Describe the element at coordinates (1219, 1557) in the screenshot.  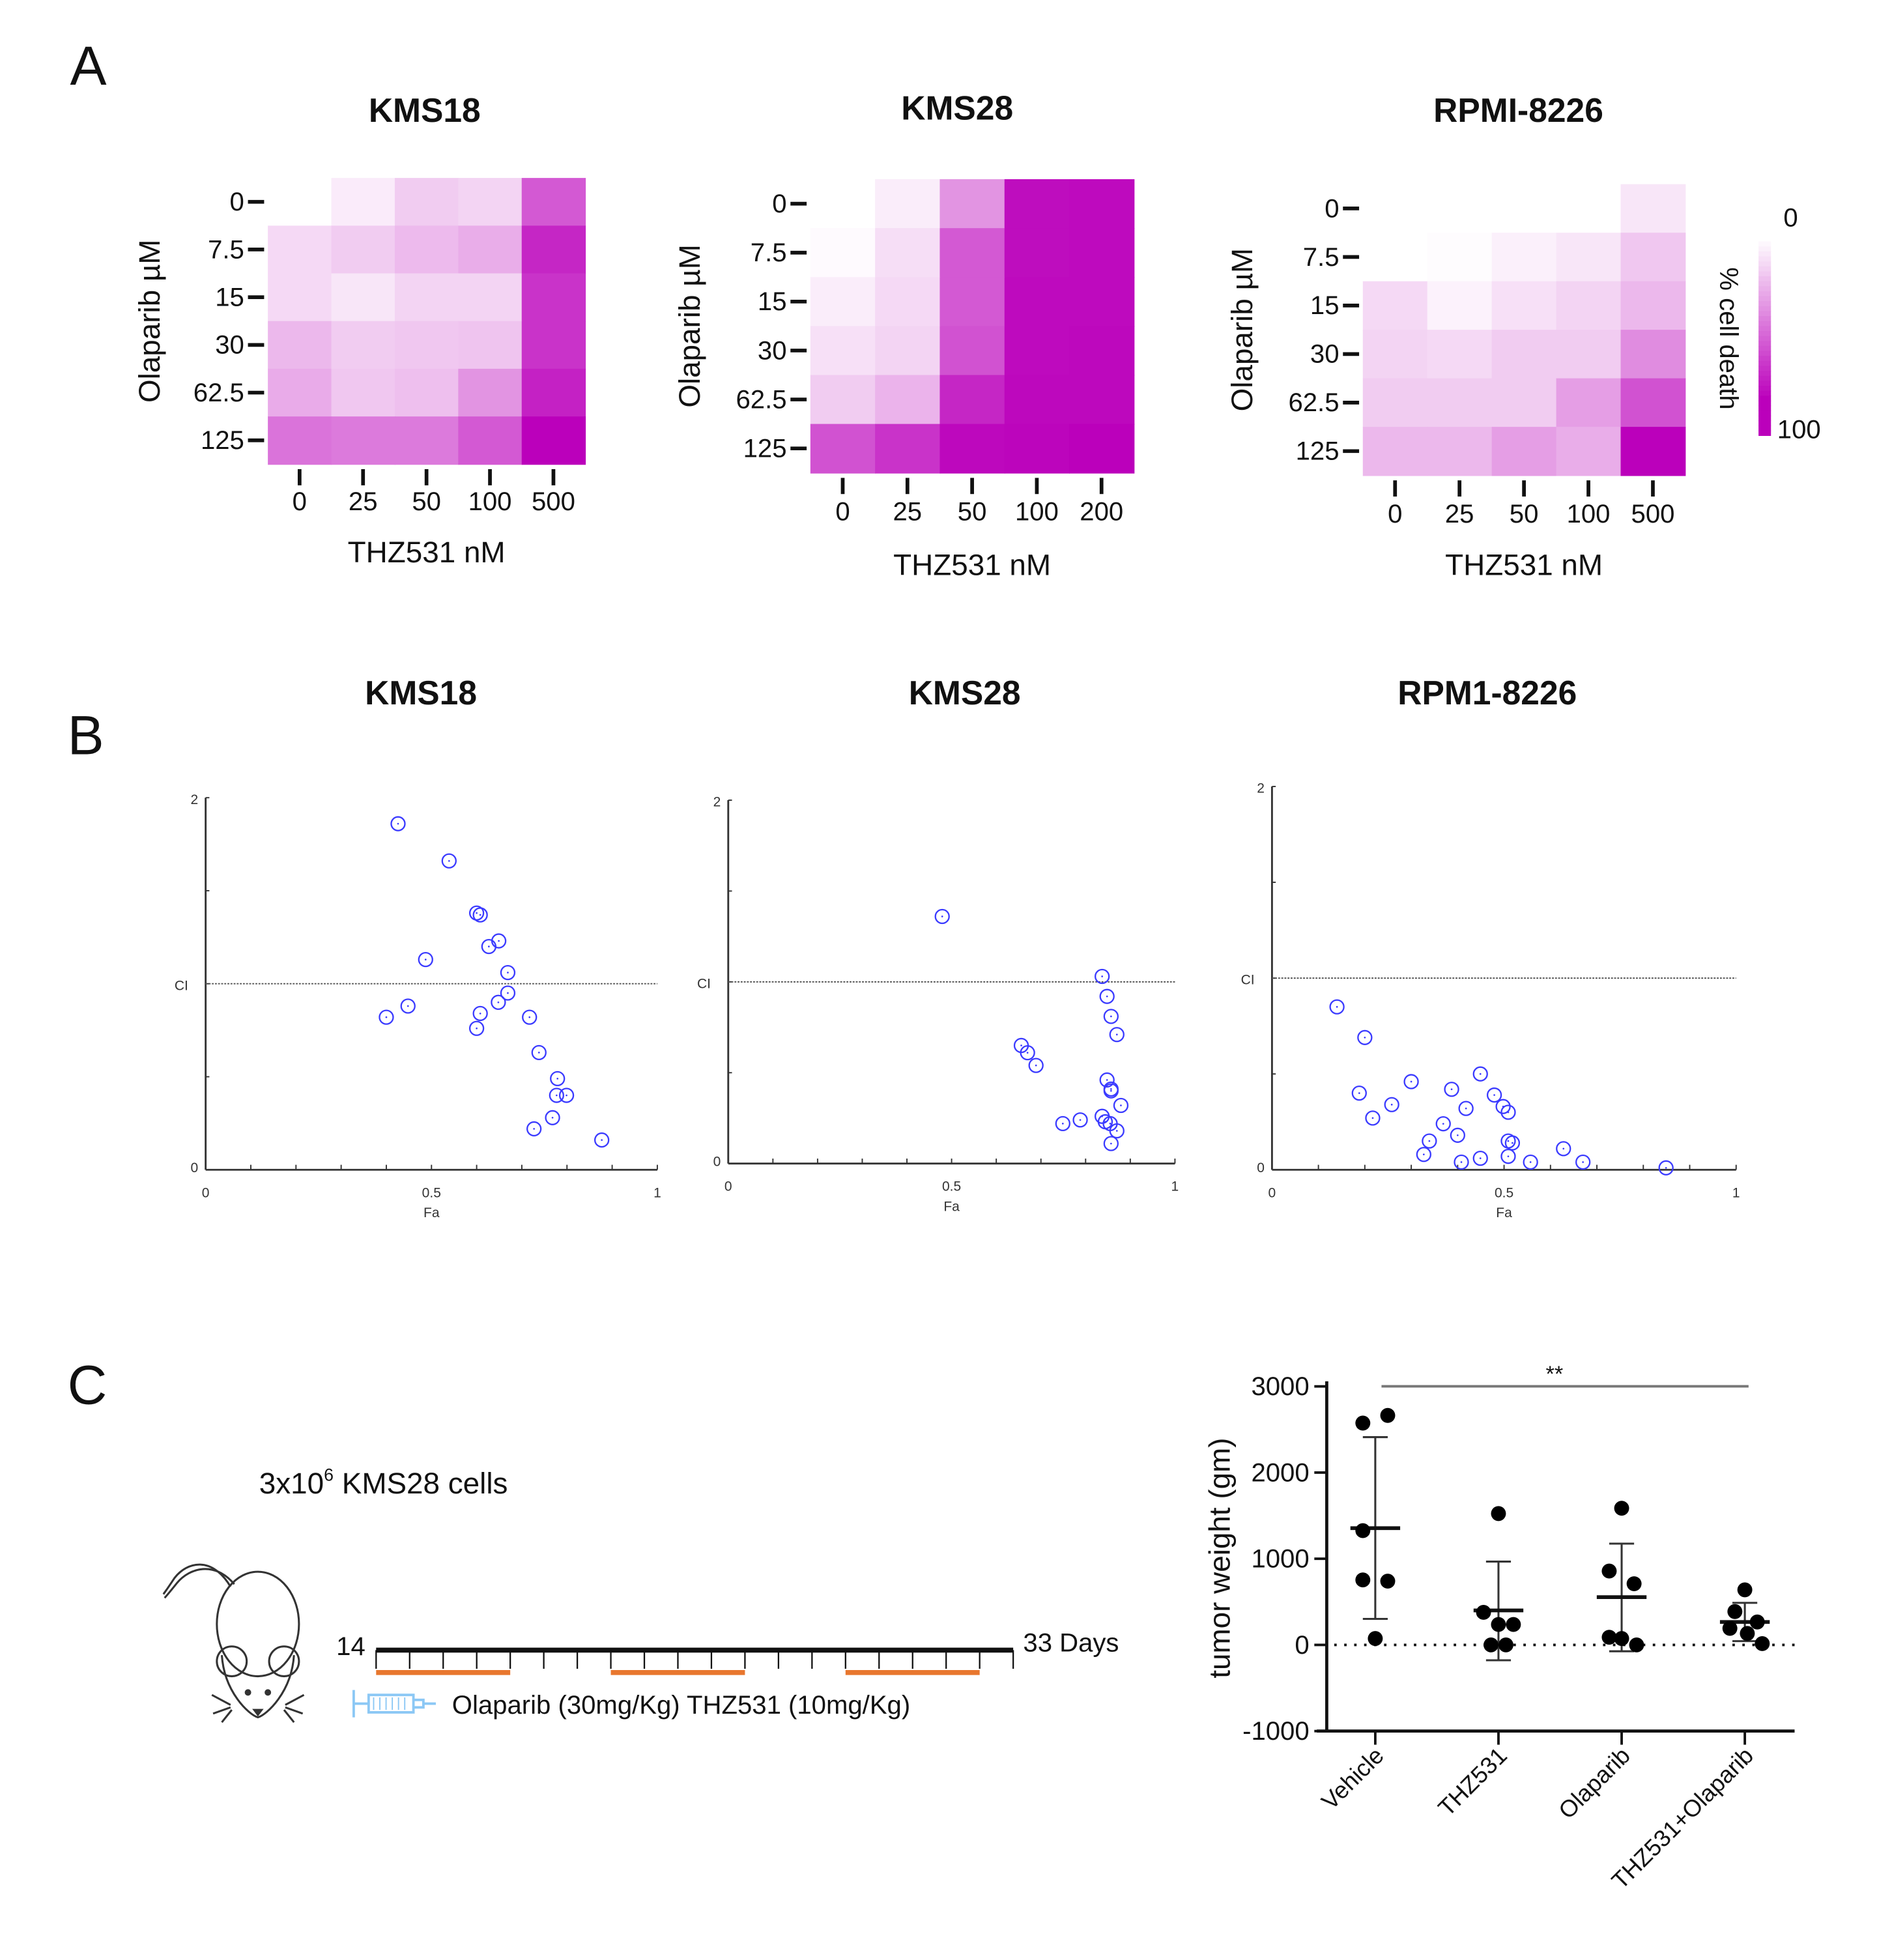
I see `tumor-y-axis-label: tumor weight (gm)` at that location.